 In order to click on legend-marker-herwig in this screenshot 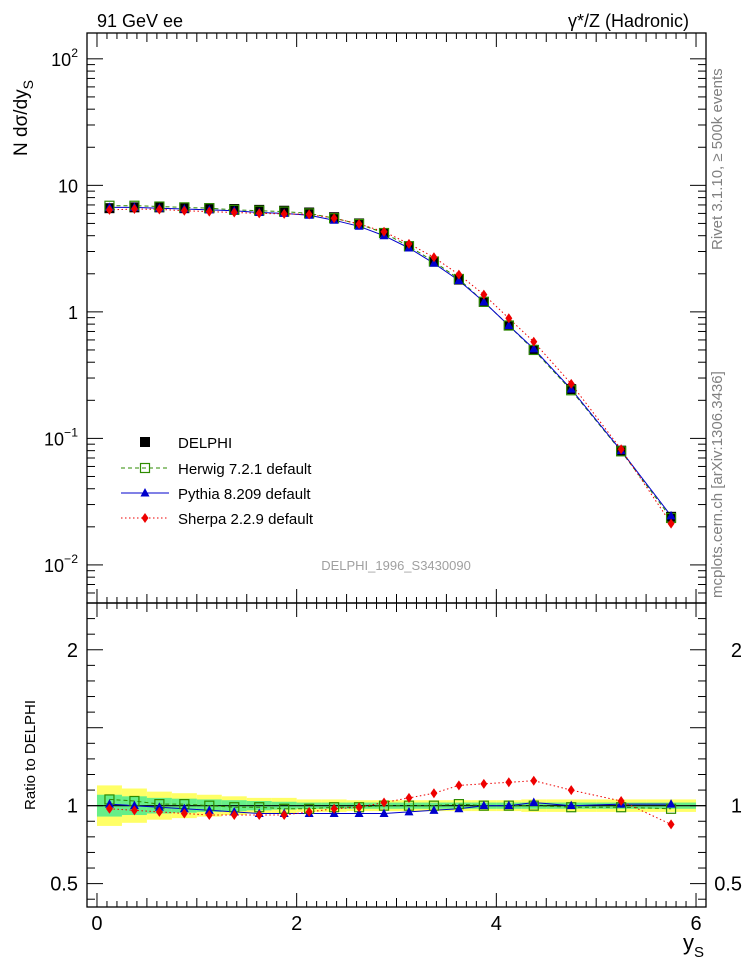, I will do `click(145, 468)`.